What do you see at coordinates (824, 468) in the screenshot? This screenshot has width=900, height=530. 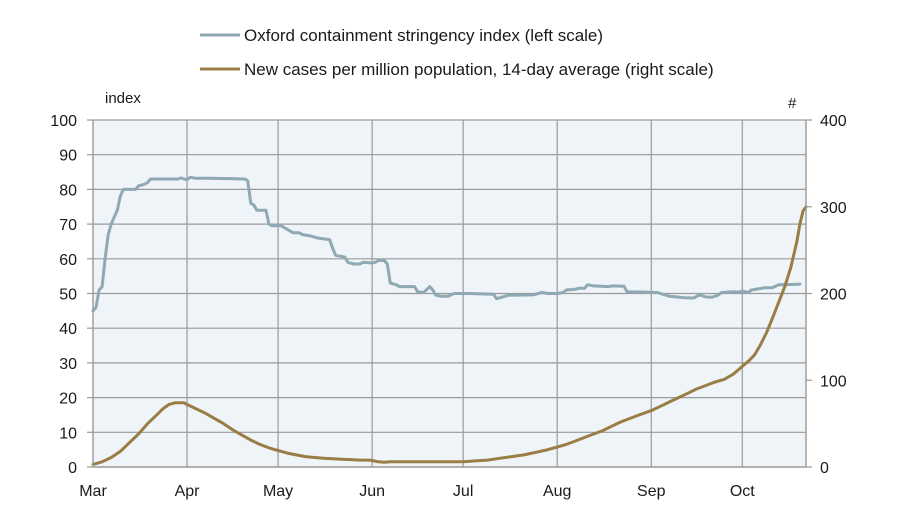 I see `right-tick-label: 0` at bounding box center [824, 468].